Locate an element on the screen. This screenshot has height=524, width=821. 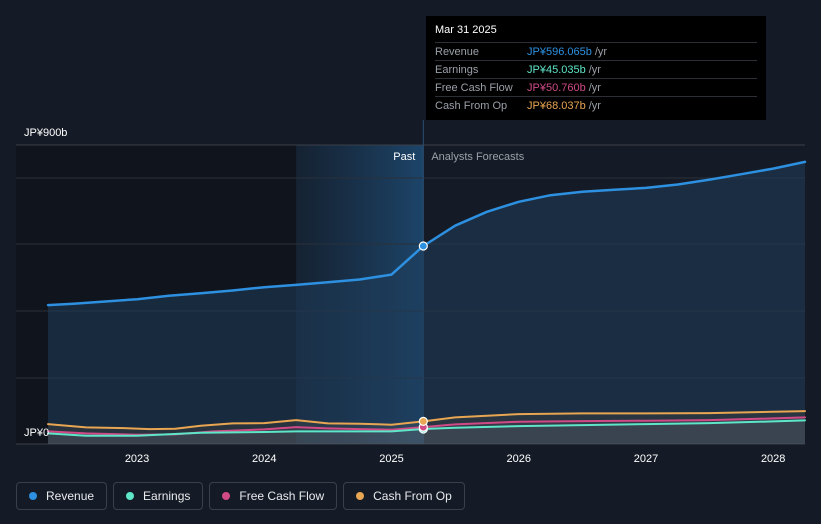
x-tick-label: 2025 is located at coordinates (391, 459).